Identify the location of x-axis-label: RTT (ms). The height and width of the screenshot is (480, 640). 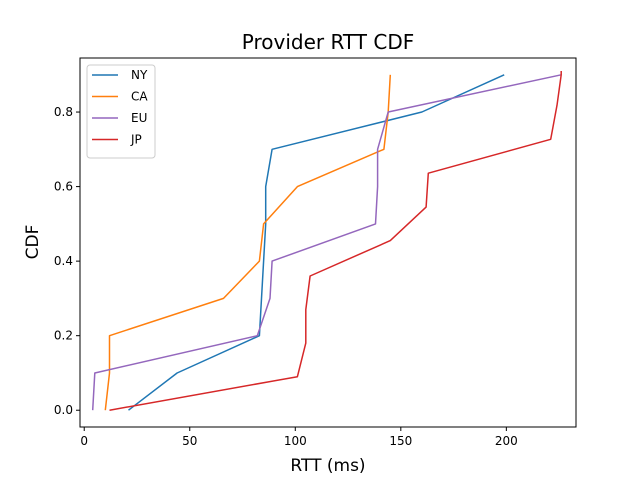
(327, 466).